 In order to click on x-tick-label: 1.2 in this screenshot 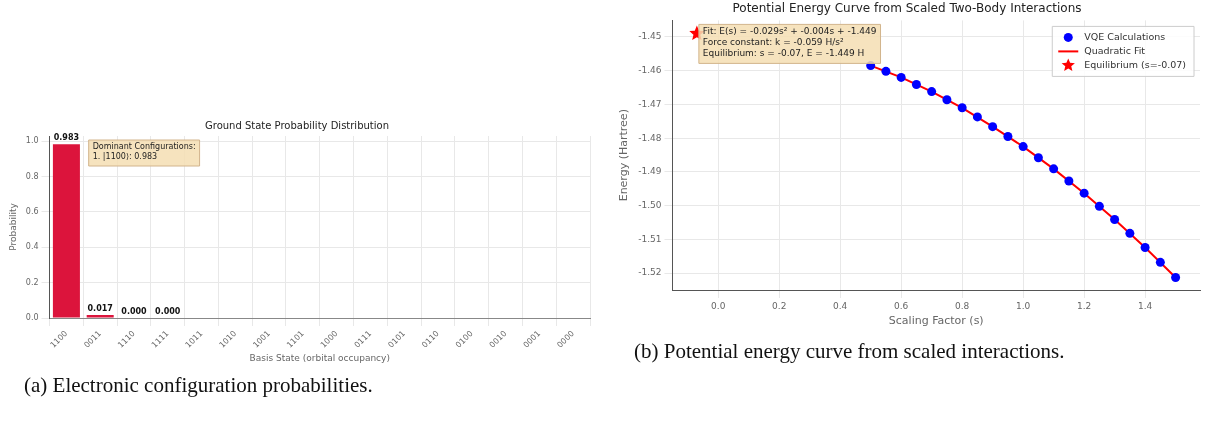, I will do `click(1084, 305)`.